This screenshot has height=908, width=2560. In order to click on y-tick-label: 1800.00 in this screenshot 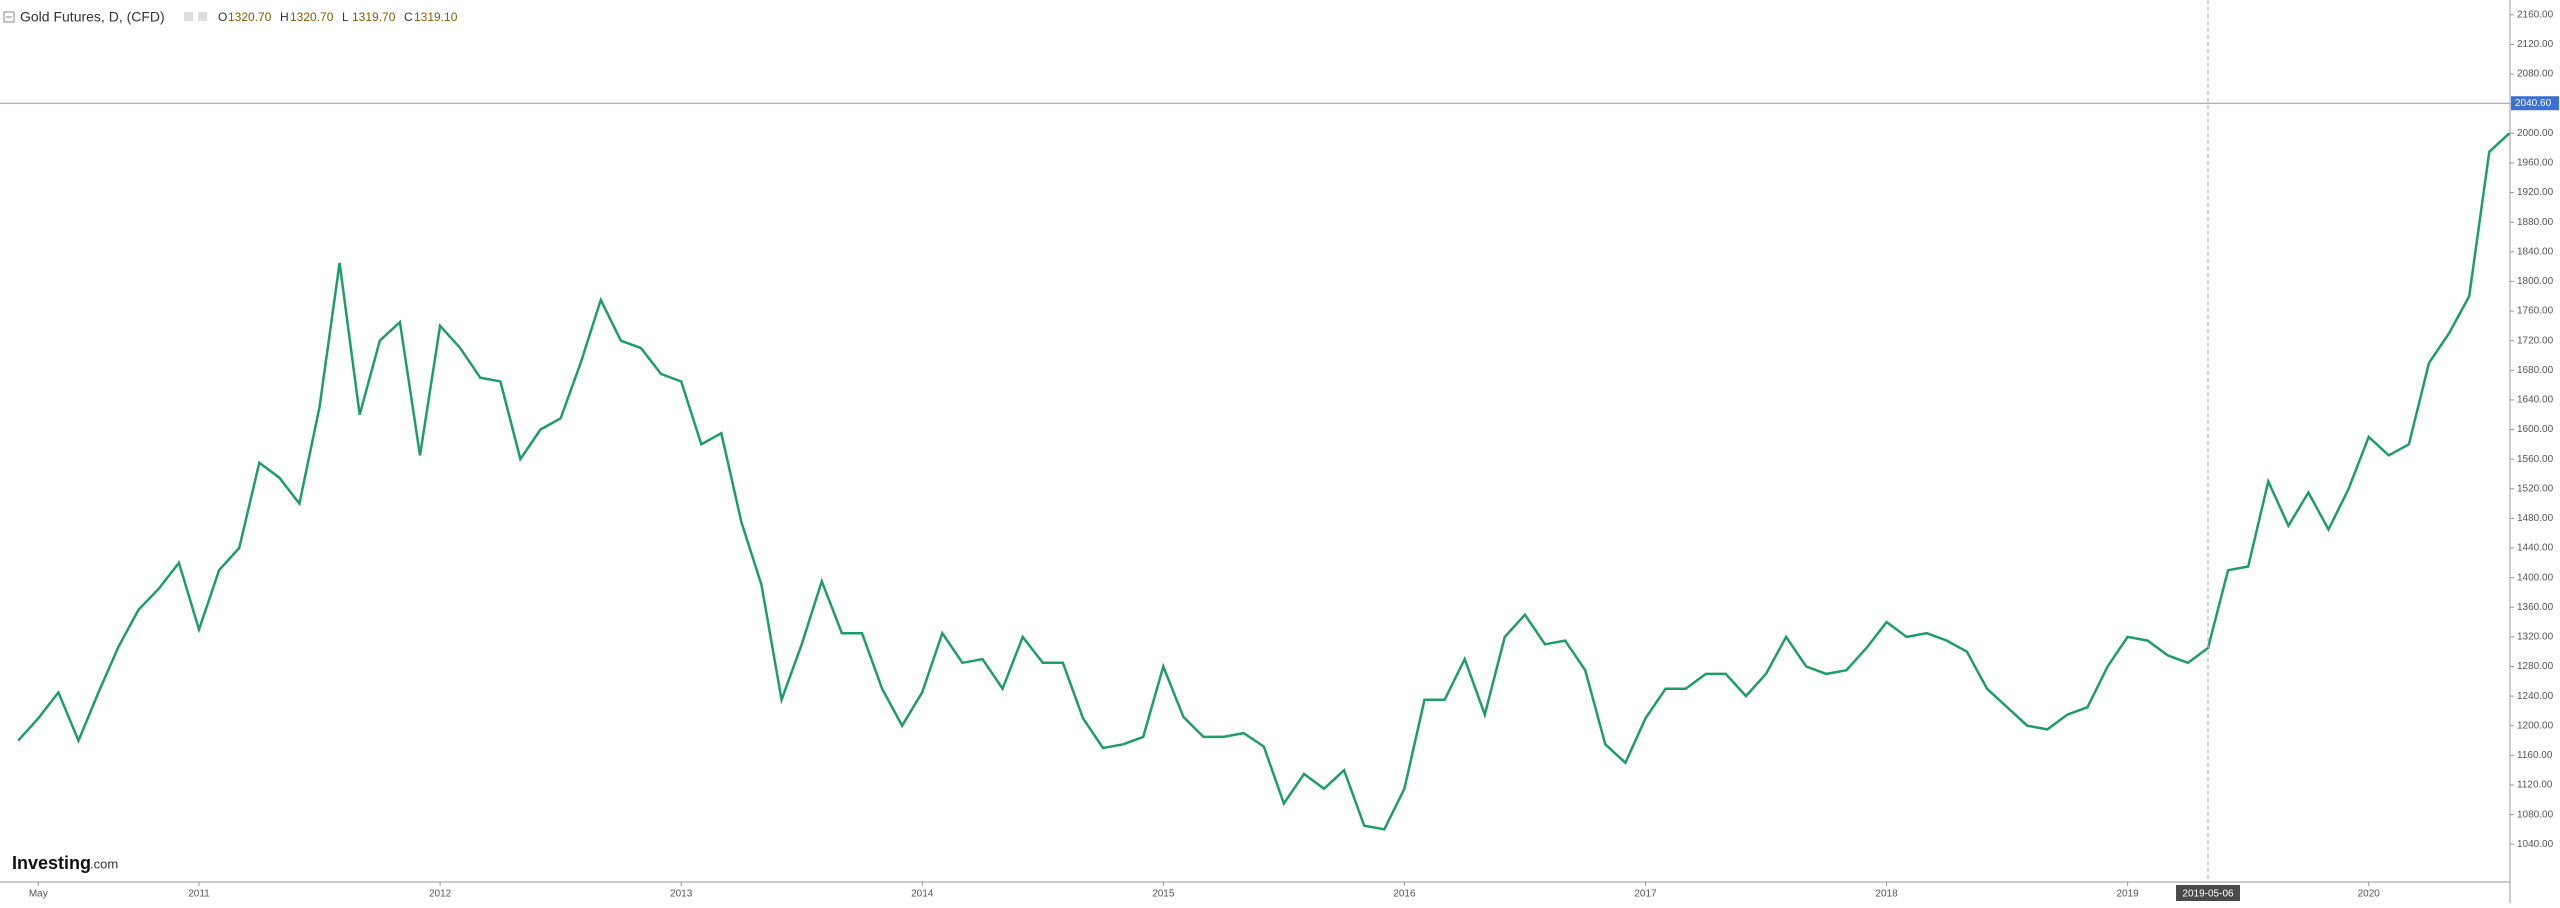, I will do `click(2535, 281)`.